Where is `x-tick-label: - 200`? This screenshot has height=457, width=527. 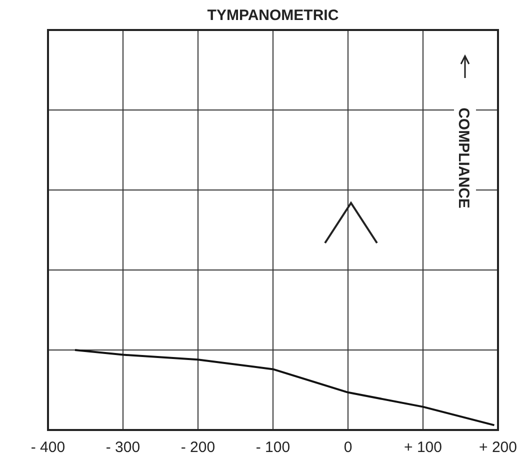 x-tick-label: - 200 is located at coordinates (198, 447).